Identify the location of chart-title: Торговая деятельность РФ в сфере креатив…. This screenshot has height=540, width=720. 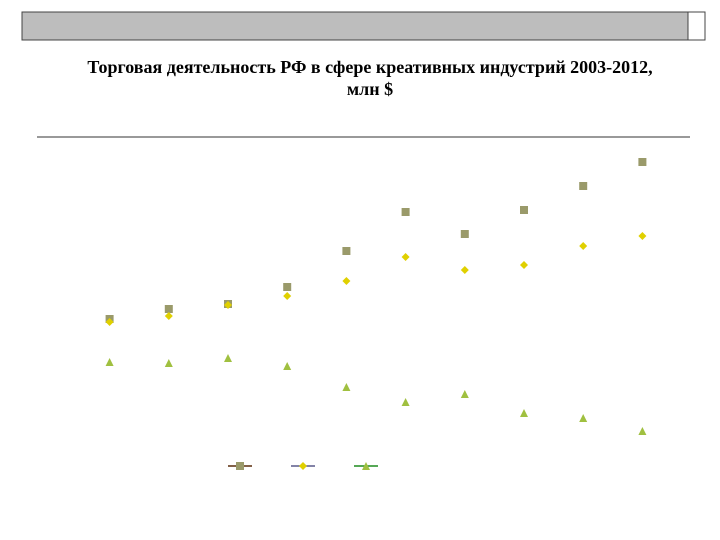
(369, 67).